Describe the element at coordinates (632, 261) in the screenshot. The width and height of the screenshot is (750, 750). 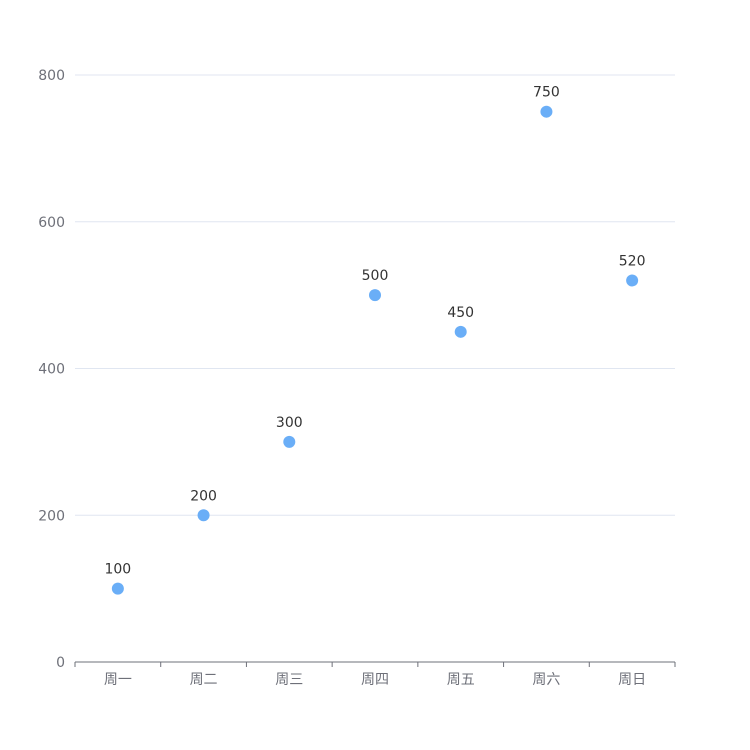
I see `data-label: 520` at that location.